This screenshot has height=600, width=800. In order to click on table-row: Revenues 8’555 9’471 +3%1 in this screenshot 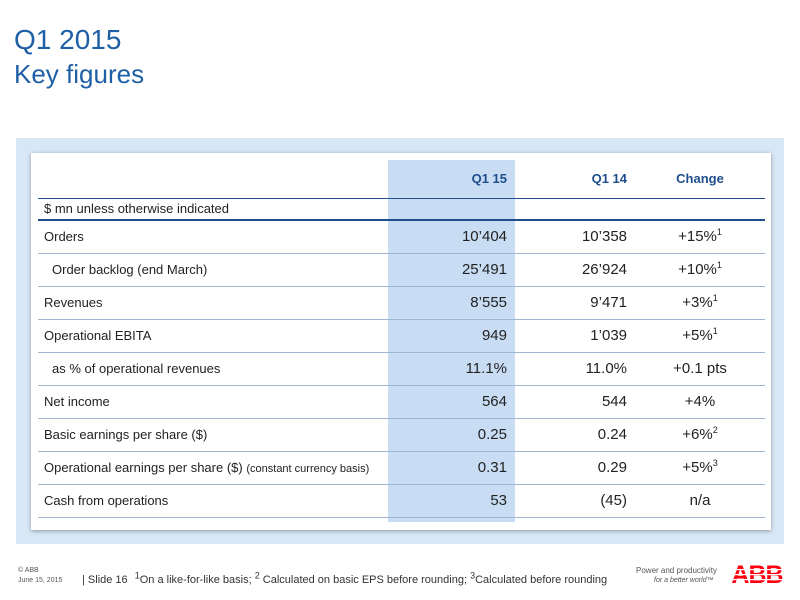, I will do `click(401, 303)`.